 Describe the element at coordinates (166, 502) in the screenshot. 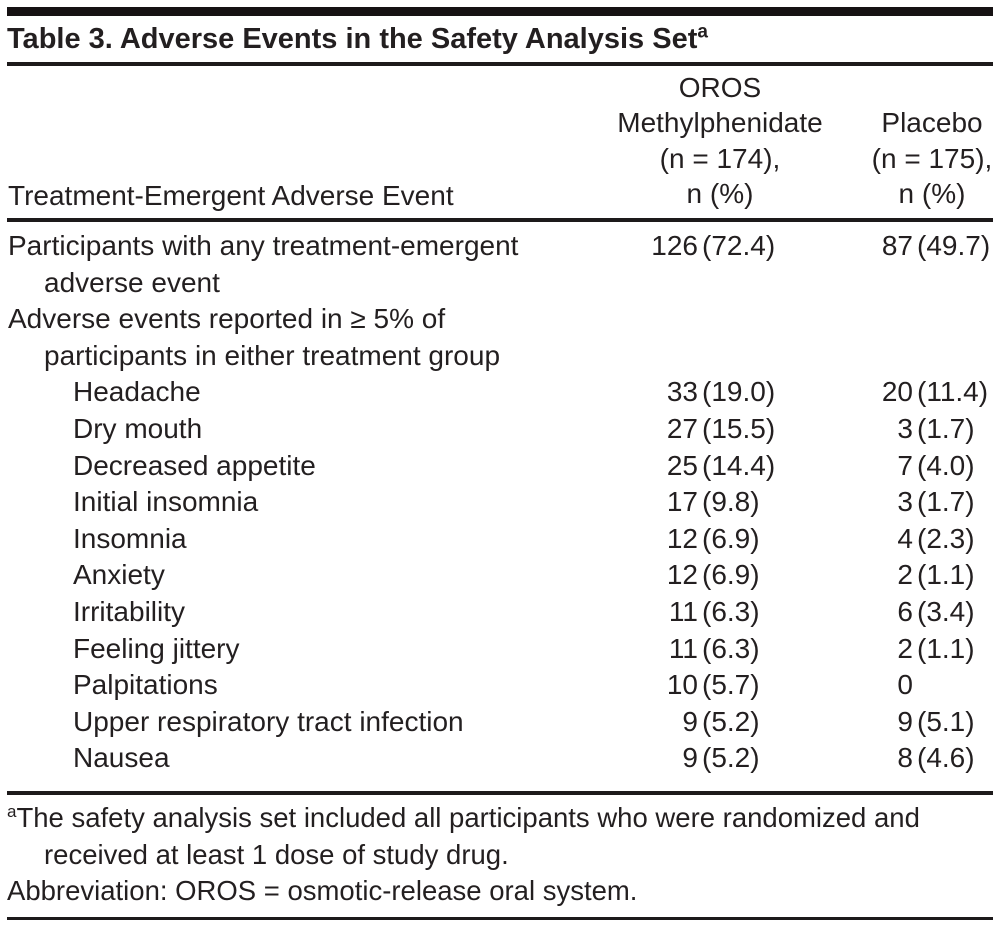

I see `row-label: Initial insomnia` at that location.